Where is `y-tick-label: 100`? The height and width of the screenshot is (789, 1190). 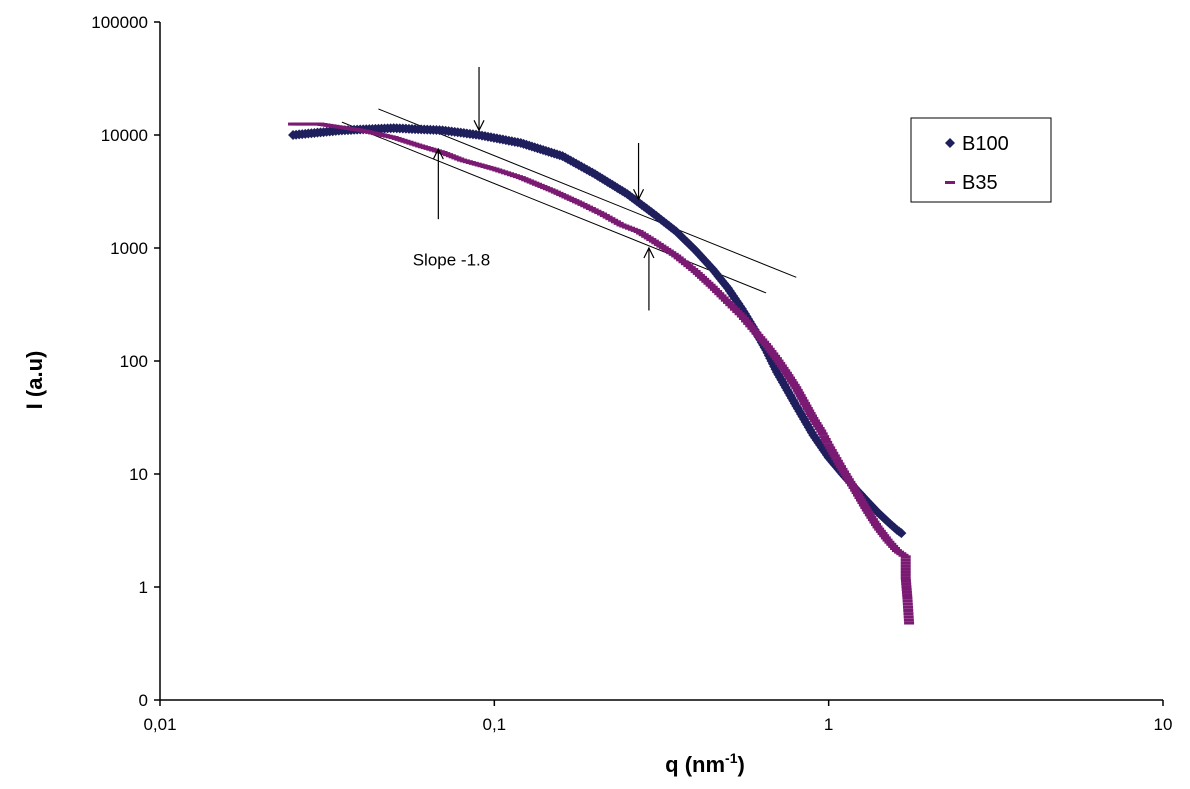
y-tick-label: 100 is located at coordinates (134, 361).